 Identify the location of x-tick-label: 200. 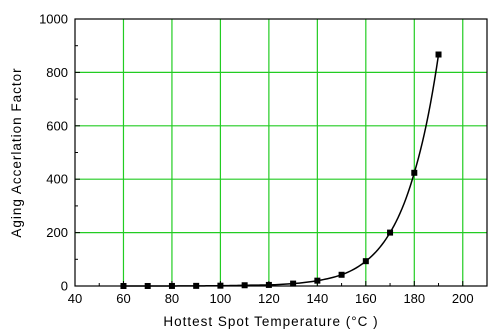
(463, 298).